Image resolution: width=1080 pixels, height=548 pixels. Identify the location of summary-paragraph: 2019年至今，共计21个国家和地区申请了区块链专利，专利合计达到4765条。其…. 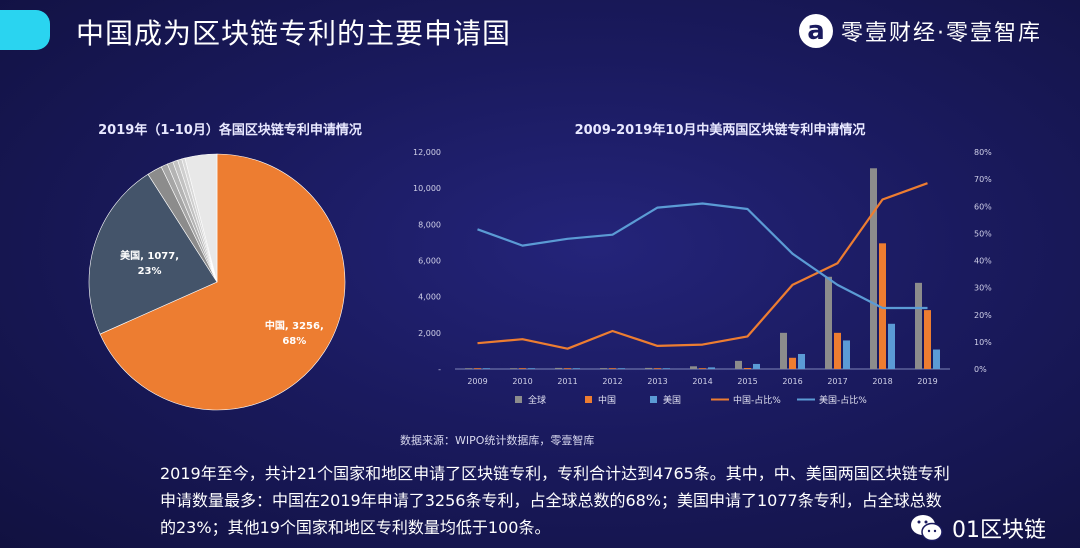
(555, 500).